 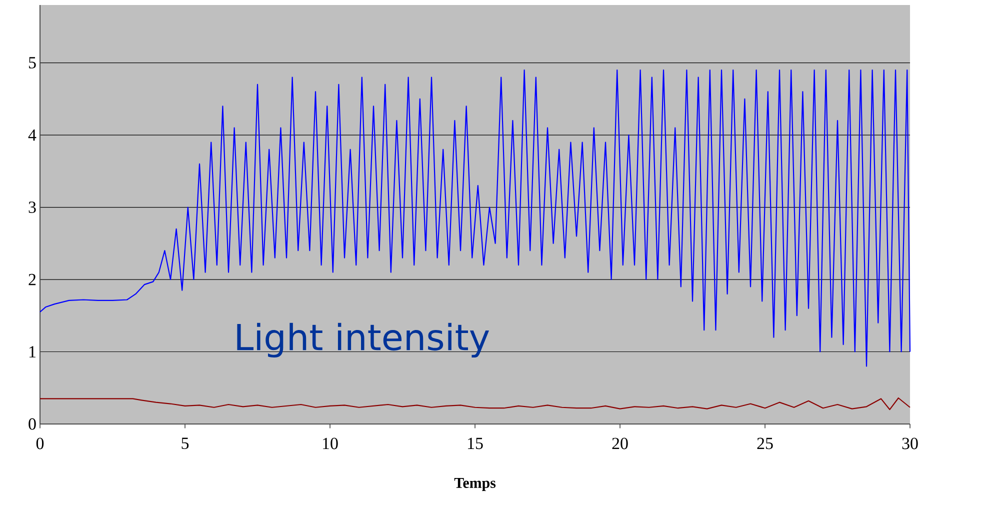 What do you see at coordinates (32, 352) in the screenshot?
I see `y-tick-label: 1` at bounding box center [32, 352].